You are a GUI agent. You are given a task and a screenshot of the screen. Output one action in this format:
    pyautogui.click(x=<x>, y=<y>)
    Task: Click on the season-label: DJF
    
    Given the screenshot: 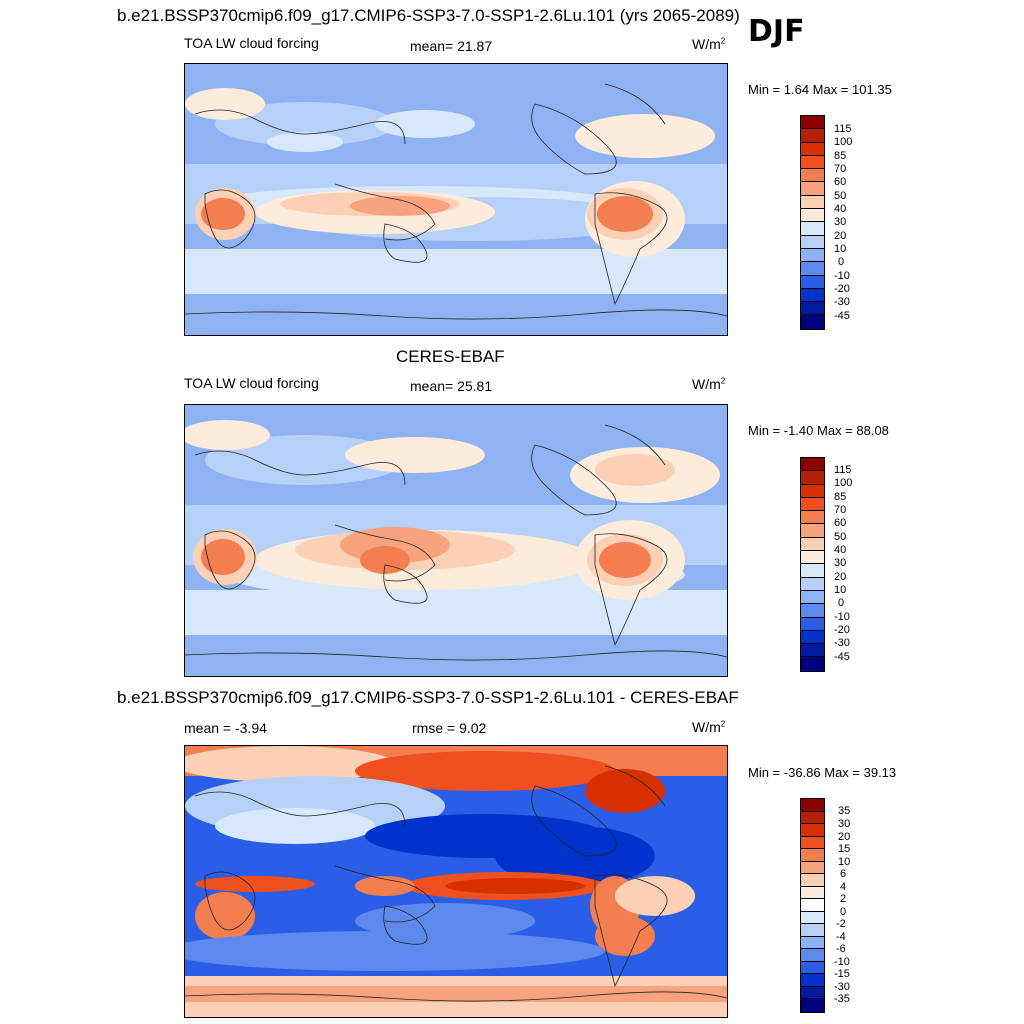 What is the action you would take?
    pyautogui.click(x=776, y=31)
    